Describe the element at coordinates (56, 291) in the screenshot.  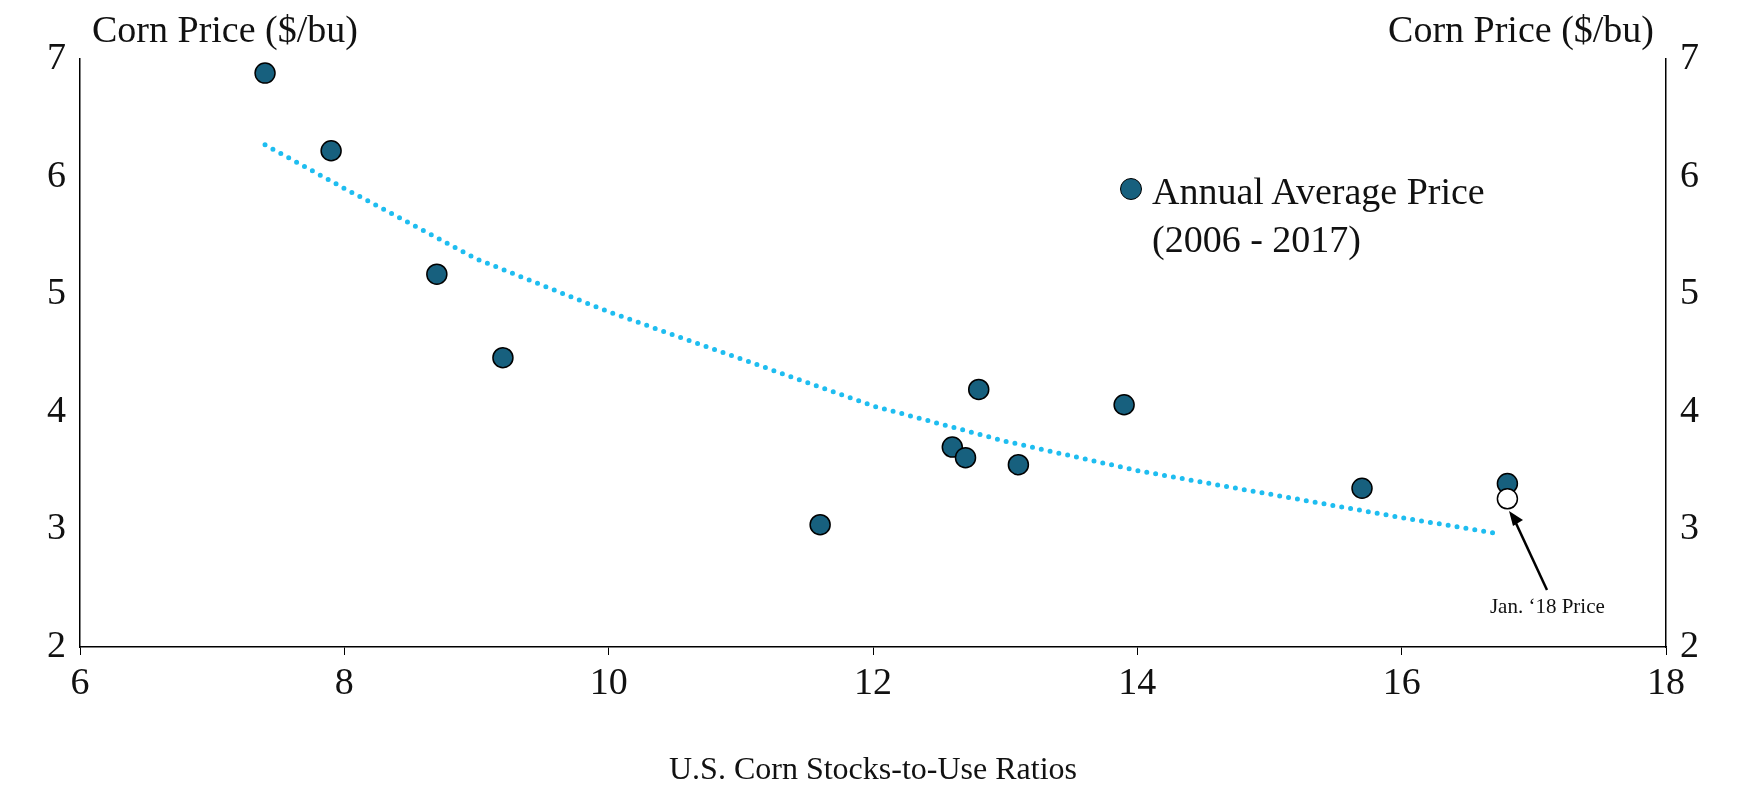
I see `y-tick-label: 5` at that location.